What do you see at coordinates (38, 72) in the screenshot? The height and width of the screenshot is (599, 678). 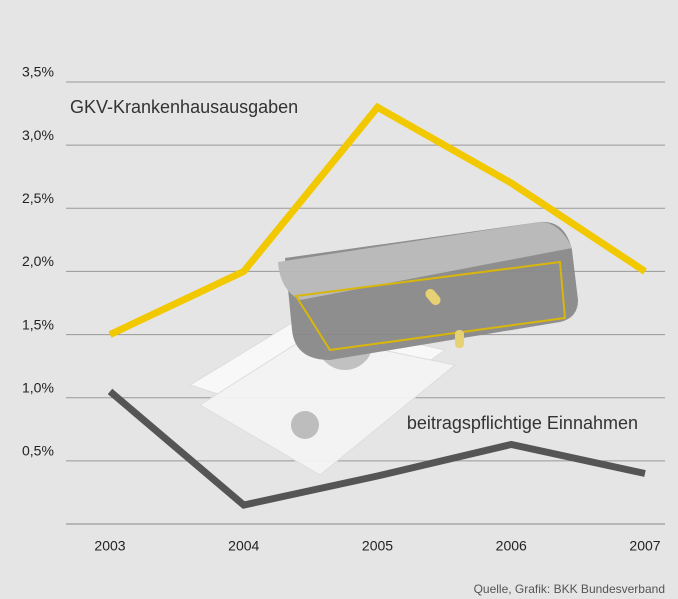 I see `y-tick-label: 3,5%` at bounding box center [38, 72].